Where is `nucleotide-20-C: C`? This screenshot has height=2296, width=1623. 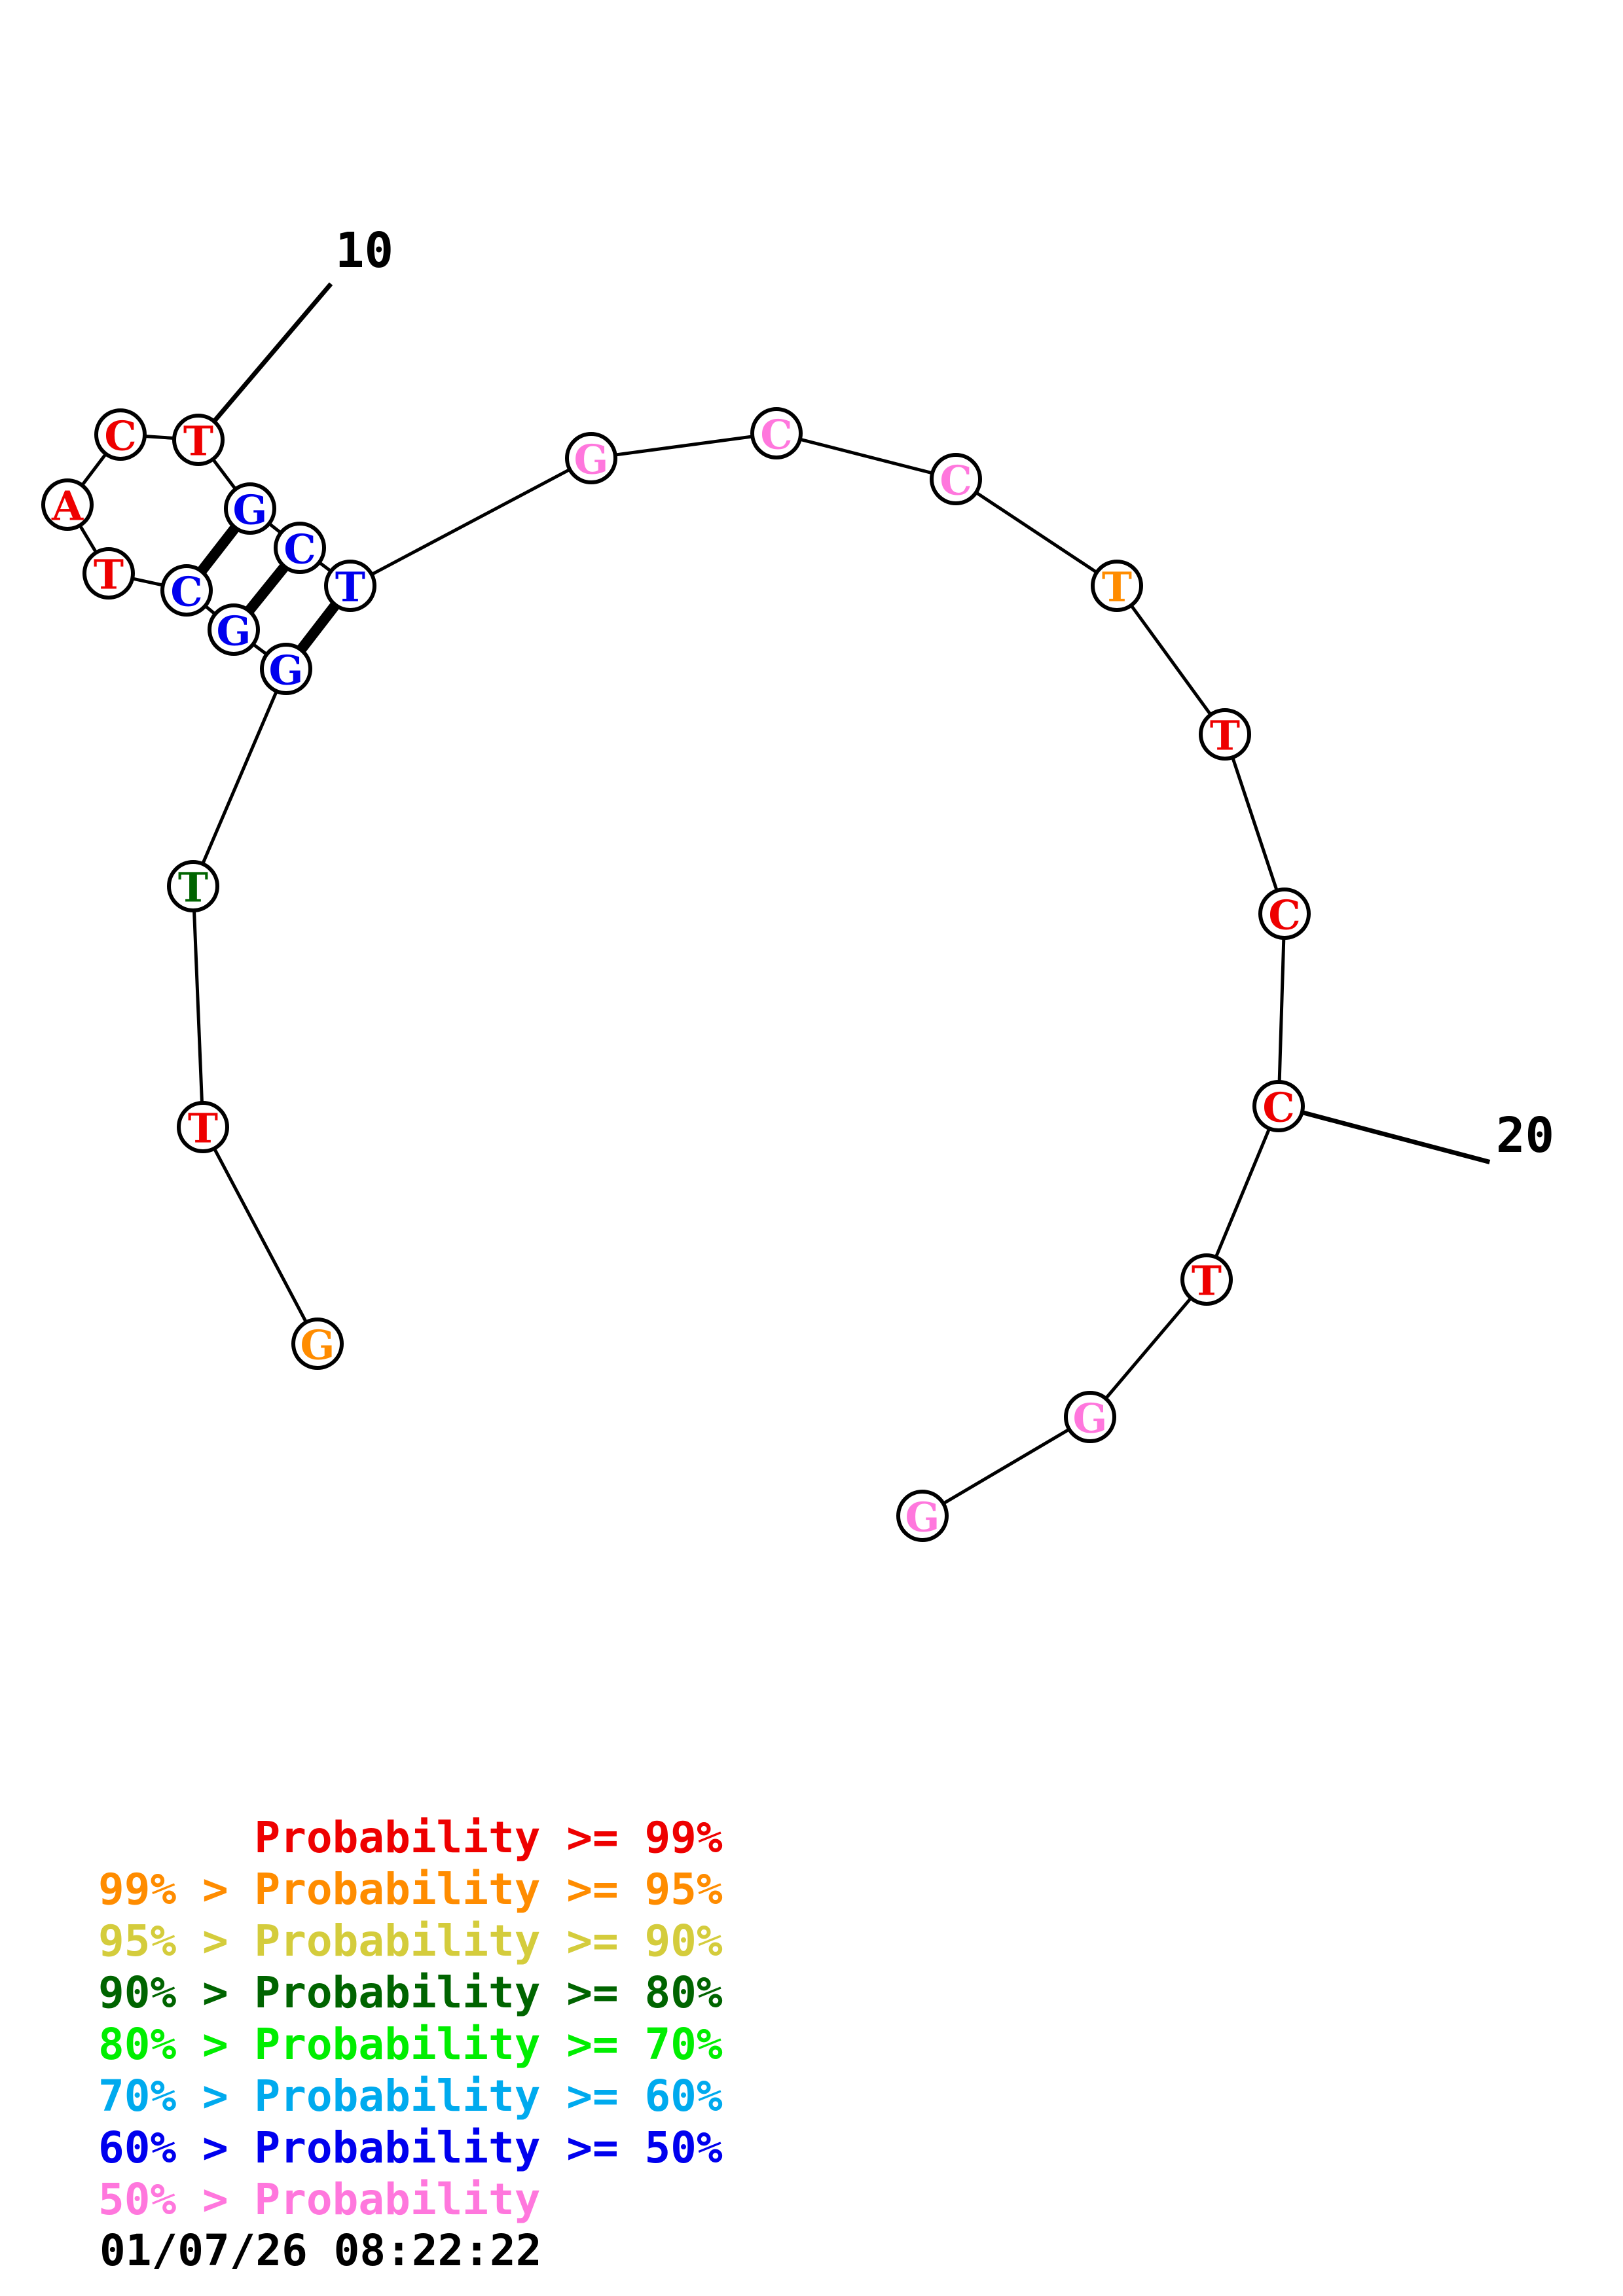
nucleotide-20-C: C is located at coordinates (1278, 1106).